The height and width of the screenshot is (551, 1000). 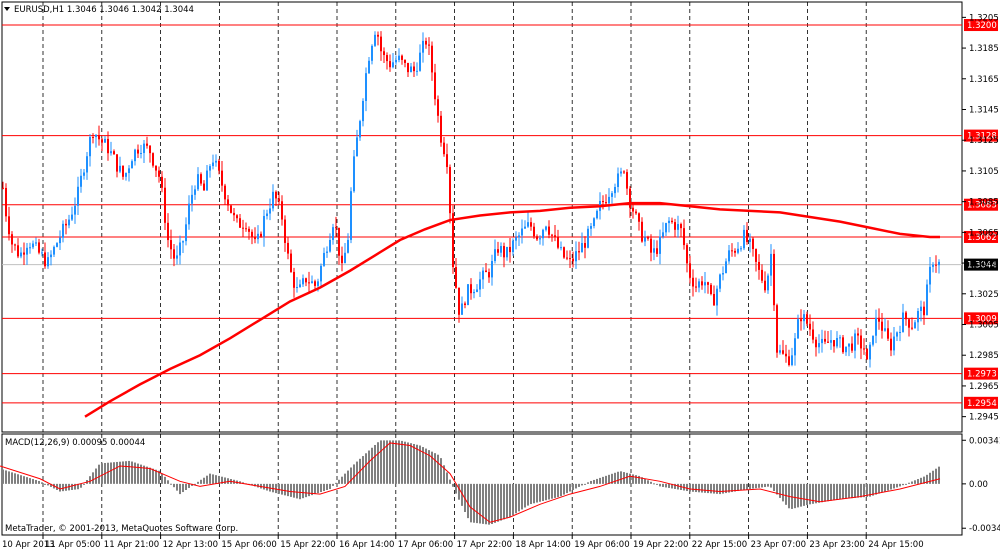 What do you see at coordinates (984, 80) in the screenshot?
I see `y-tick-label: 1.3165` at bounding box center [984, 80].